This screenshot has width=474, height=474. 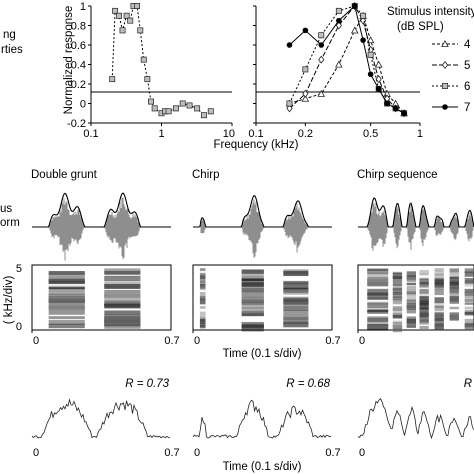 What do you see at coordinates (6, 209) in the screenshot?
I see `stimulus-label-fragment-1: us` at bounding box center [6, 209].